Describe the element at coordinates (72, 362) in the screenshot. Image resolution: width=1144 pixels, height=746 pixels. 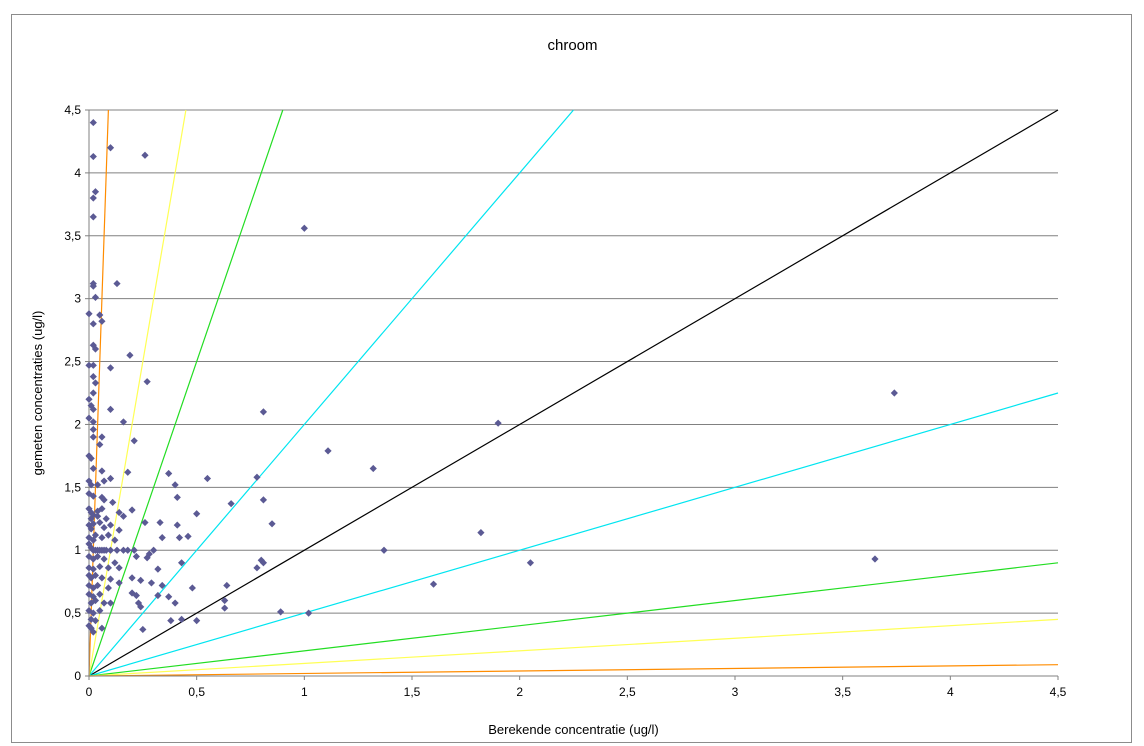
I see `y-tick-label: 2,5` at that location.